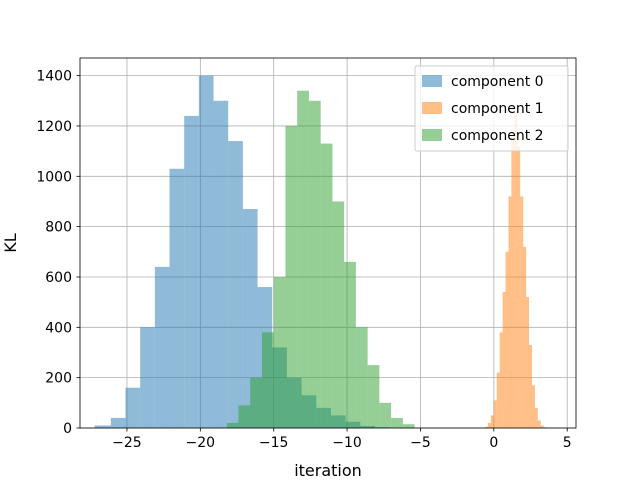 The height and width of the screenshot is (480, 640). What do you see at coordinates (497, 136) in the screenshot?
I see `legend-label: component 2` at bounding box center [497, 136].